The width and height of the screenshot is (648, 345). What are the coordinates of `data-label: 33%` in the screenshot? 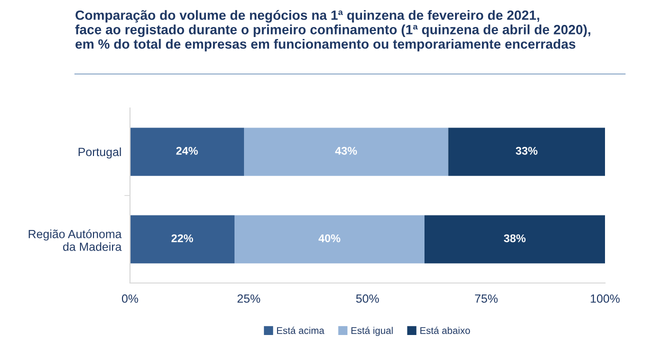 It's located at (527, 150).